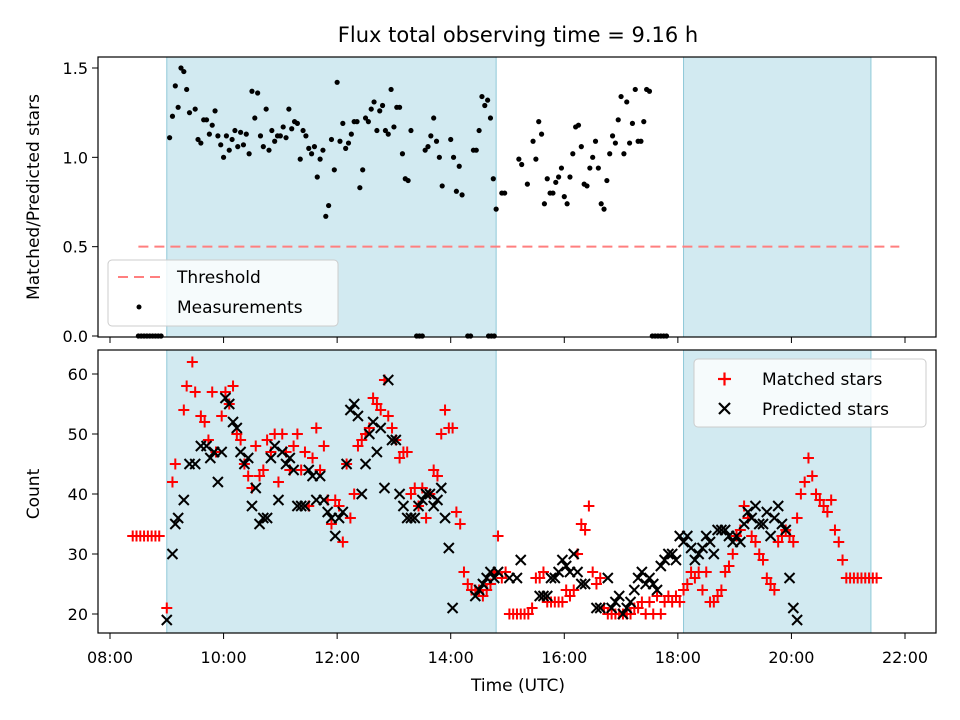 The image size is (960, 720). Describe the element at coordinates (825, 410) in the screenshot. I see `legend-predicted-label: Predicted stars` at that location.